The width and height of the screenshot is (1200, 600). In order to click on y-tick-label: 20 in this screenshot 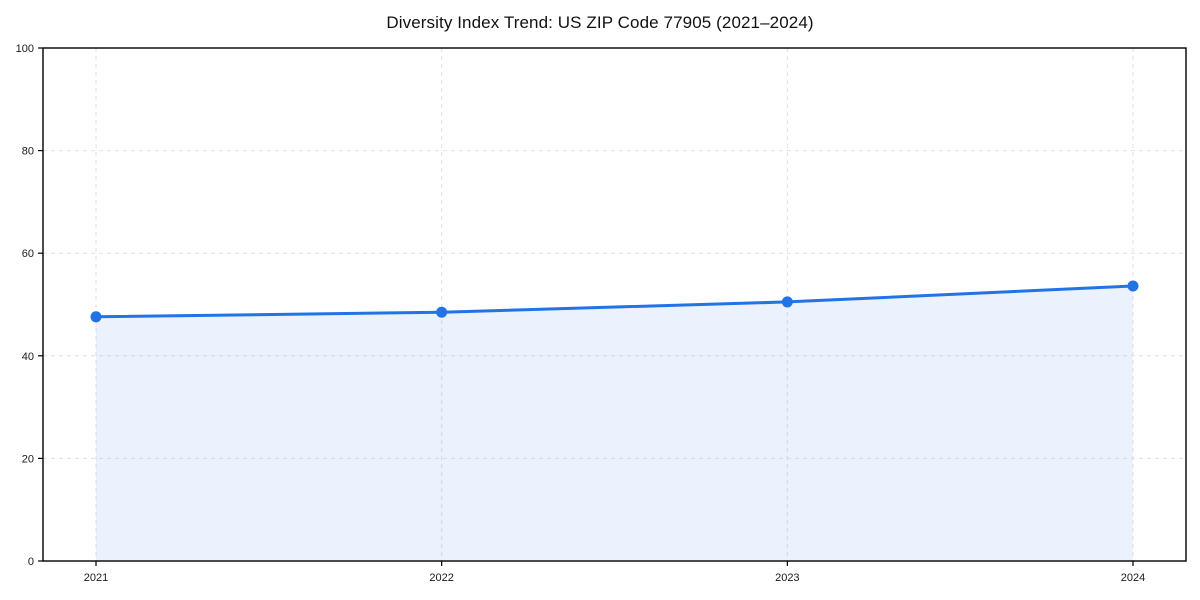, I will do `click(28, 459)`.